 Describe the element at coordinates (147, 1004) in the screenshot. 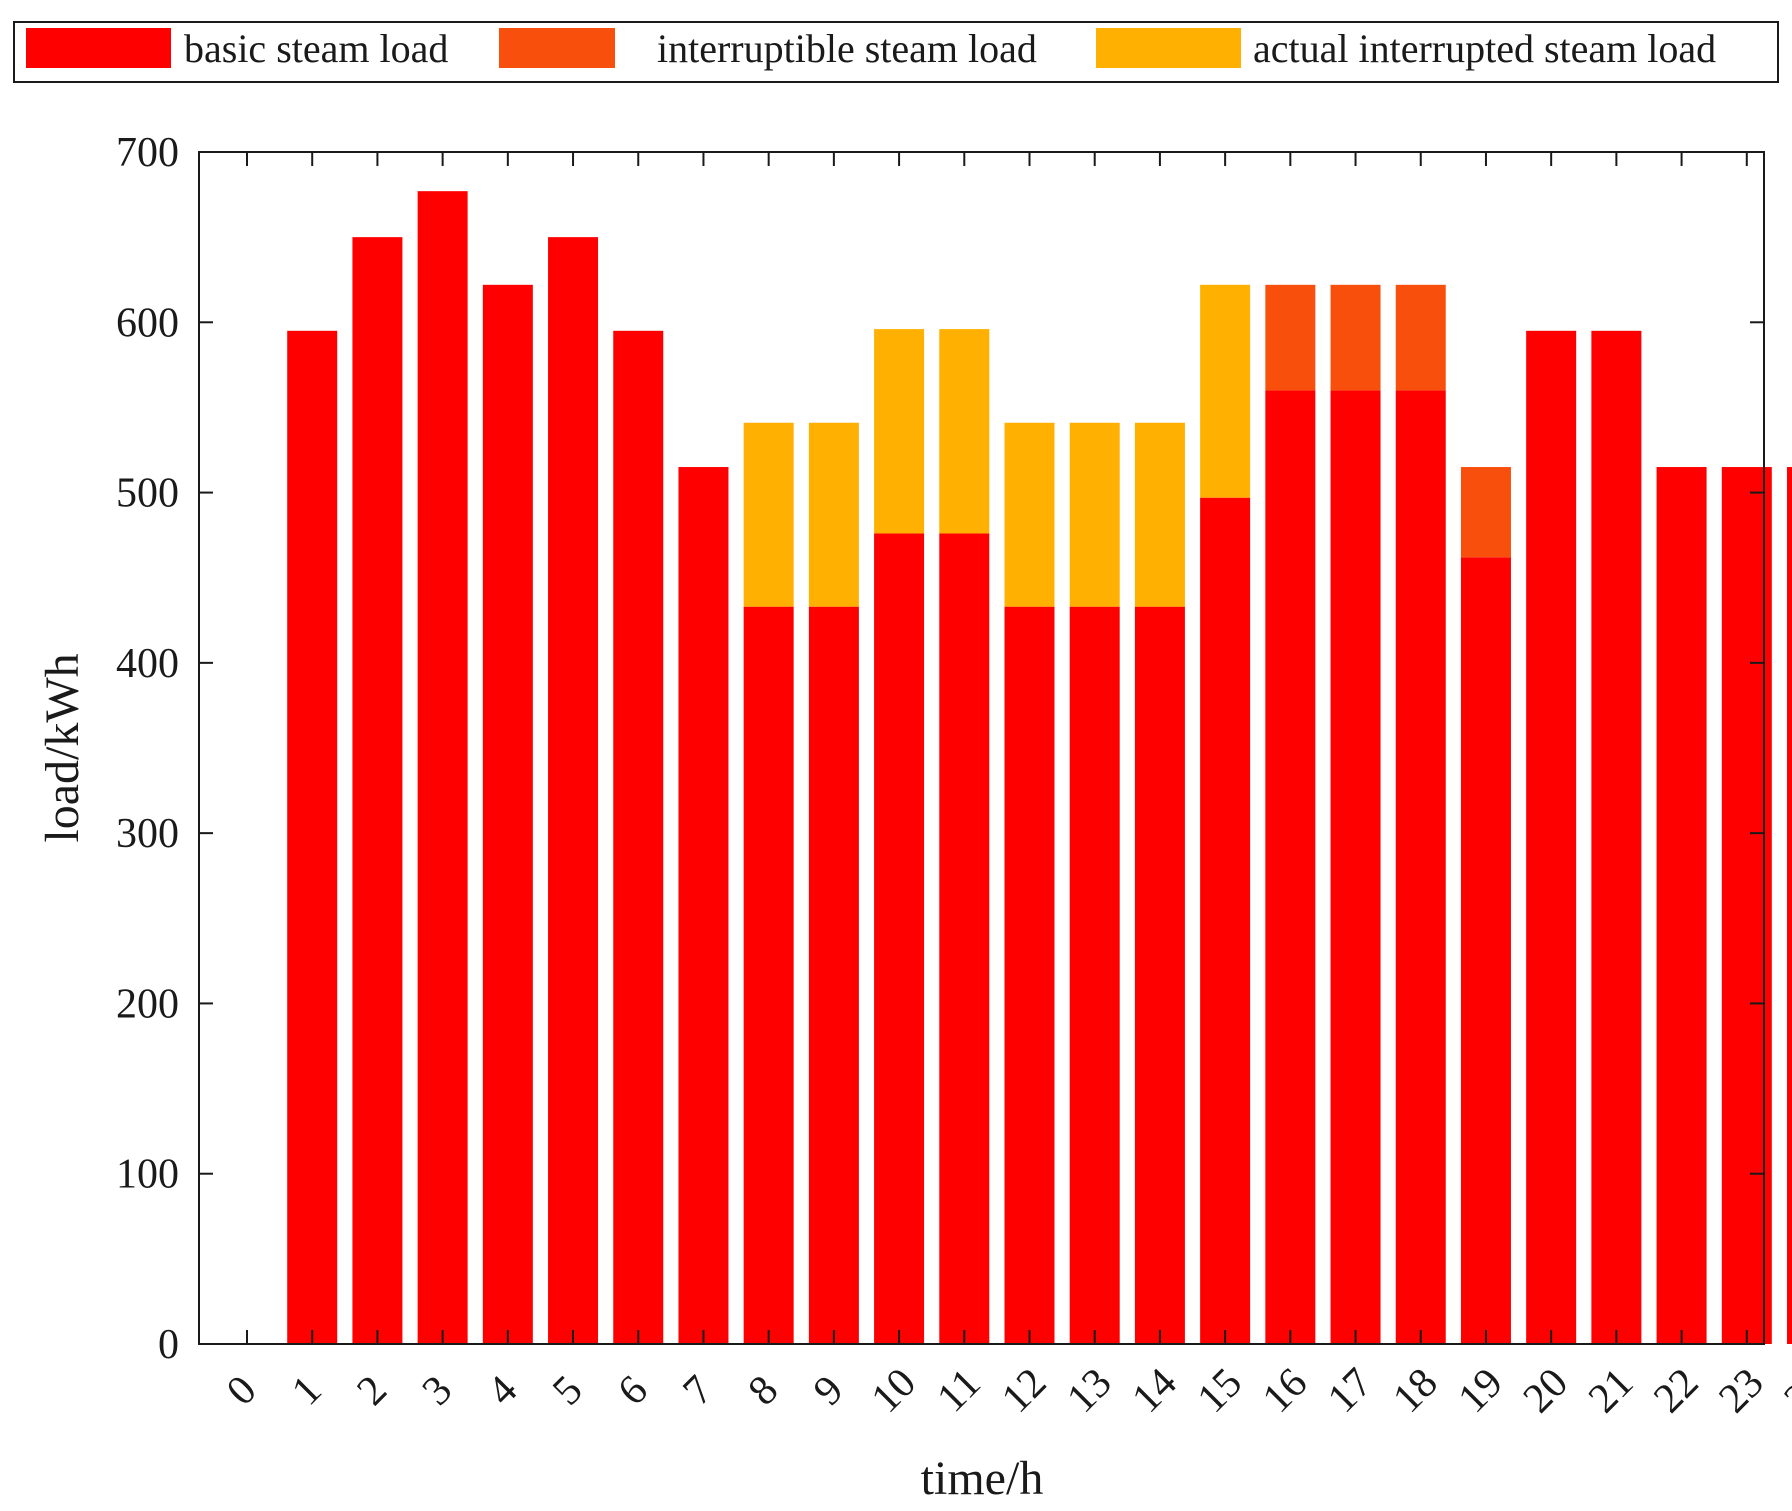

I see `y-tick-label-200: 200` at that location.